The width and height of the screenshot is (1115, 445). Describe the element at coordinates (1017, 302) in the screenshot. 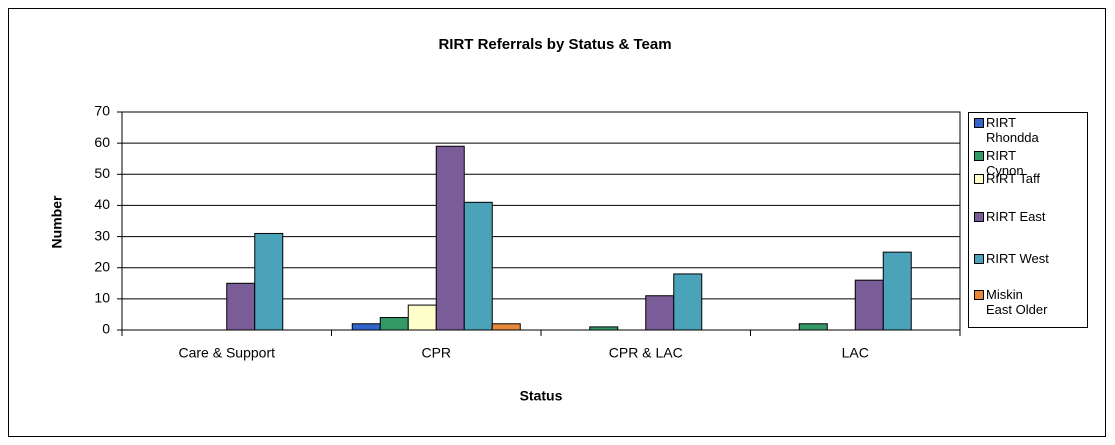

I see `legend-label: Miskin East Older` at that location.